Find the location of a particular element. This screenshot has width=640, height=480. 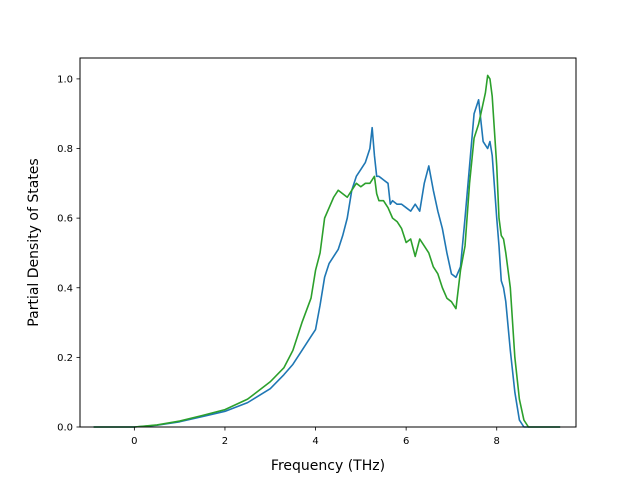

y-tick-label: 0.8 is located at coordinates (65, 149).